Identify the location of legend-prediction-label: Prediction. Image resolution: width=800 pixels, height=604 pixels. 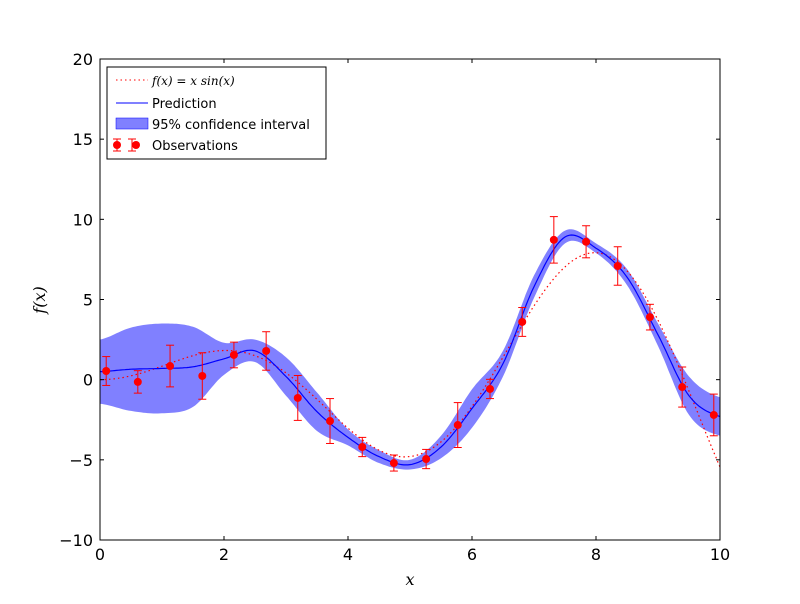
(184, 104).